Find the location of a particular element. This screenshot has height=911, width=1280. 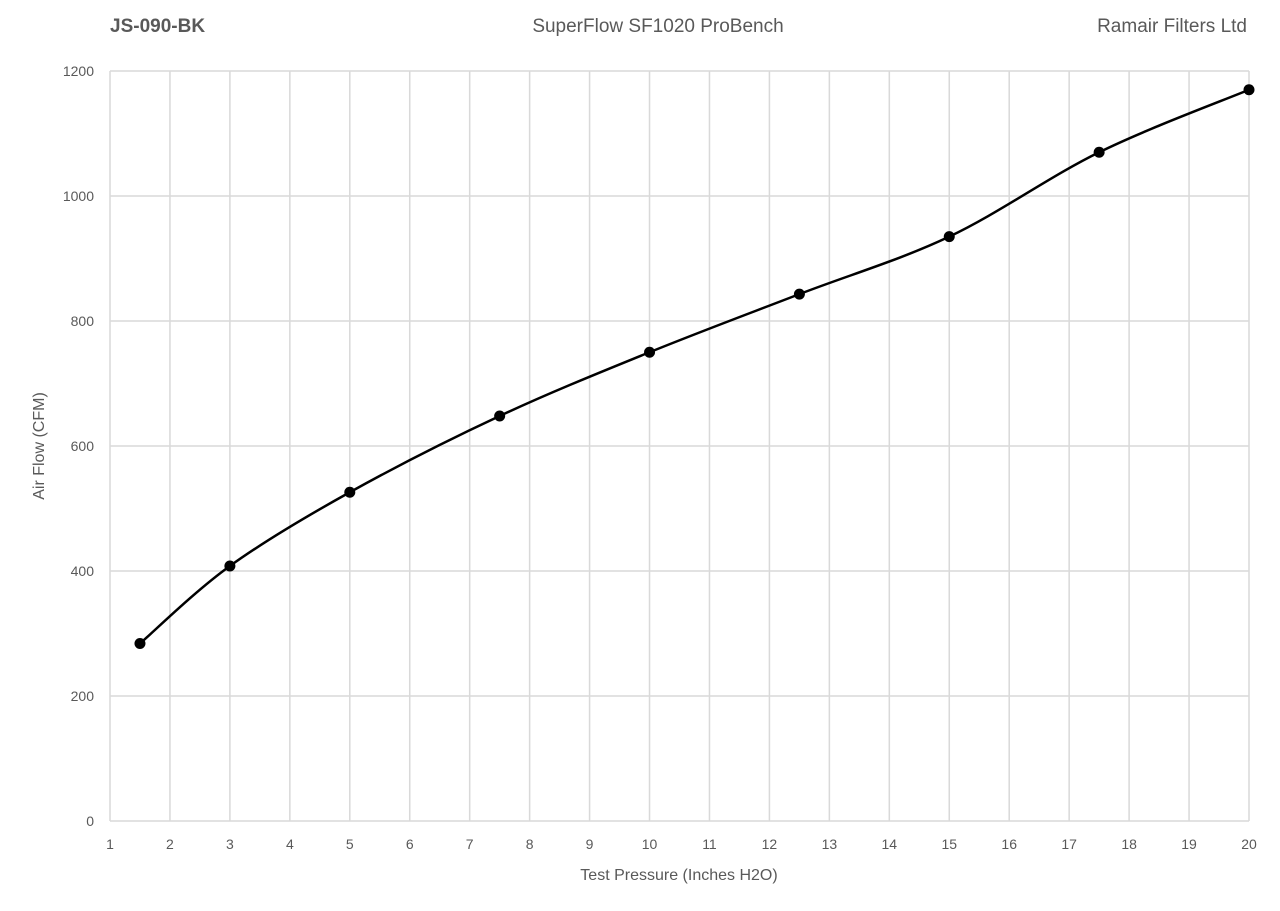

x-tick-label: 14 is located at coordinates (890, 844).